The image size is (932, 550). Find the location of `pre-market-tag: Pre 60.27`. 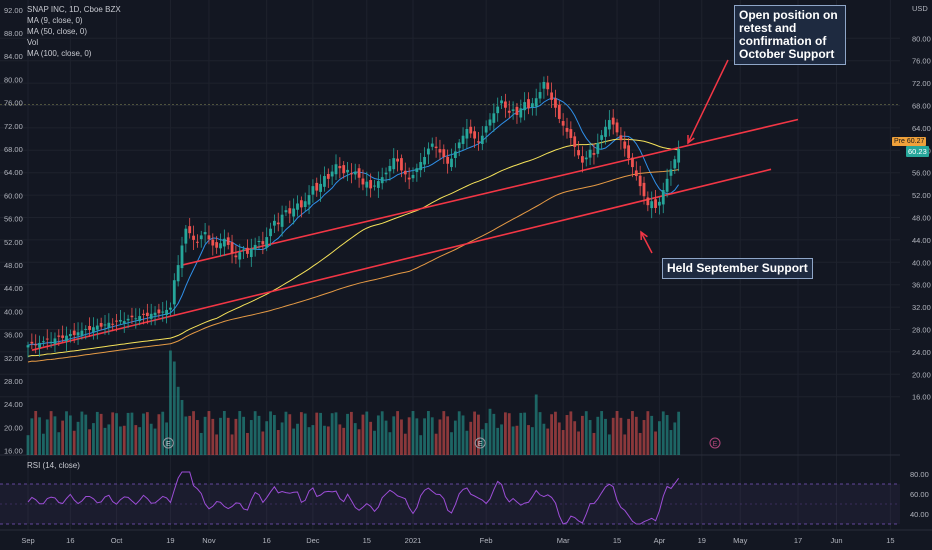

pre-market-tag: Pre 60.27 is located at coordinates (909, 141).